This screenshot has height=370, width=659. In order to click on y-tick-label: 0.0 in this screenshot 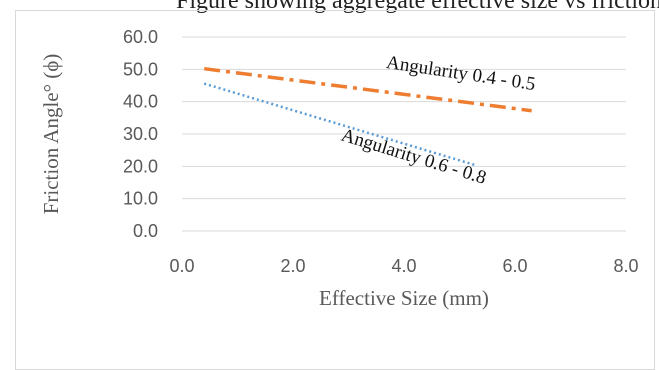, I will do `click(145, 231)`.